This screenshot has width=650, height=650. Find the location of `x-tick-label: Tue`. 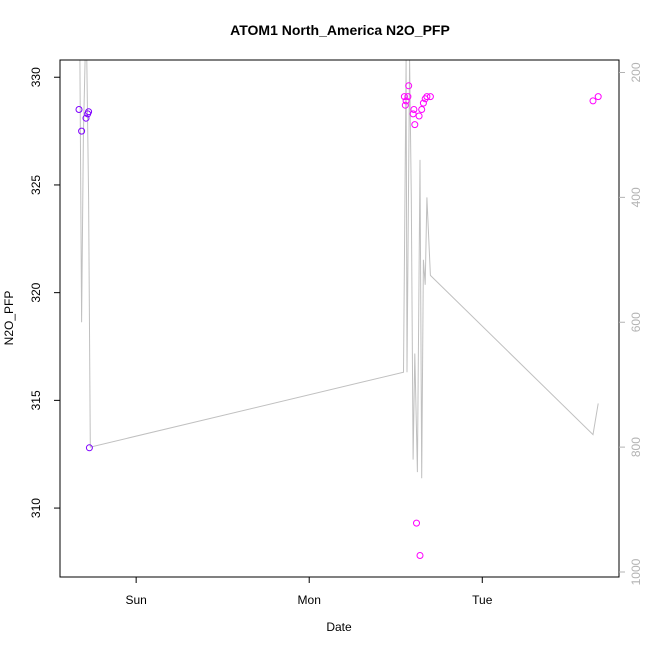

x-tick-label: Tue is located at coordinates (482, 600).